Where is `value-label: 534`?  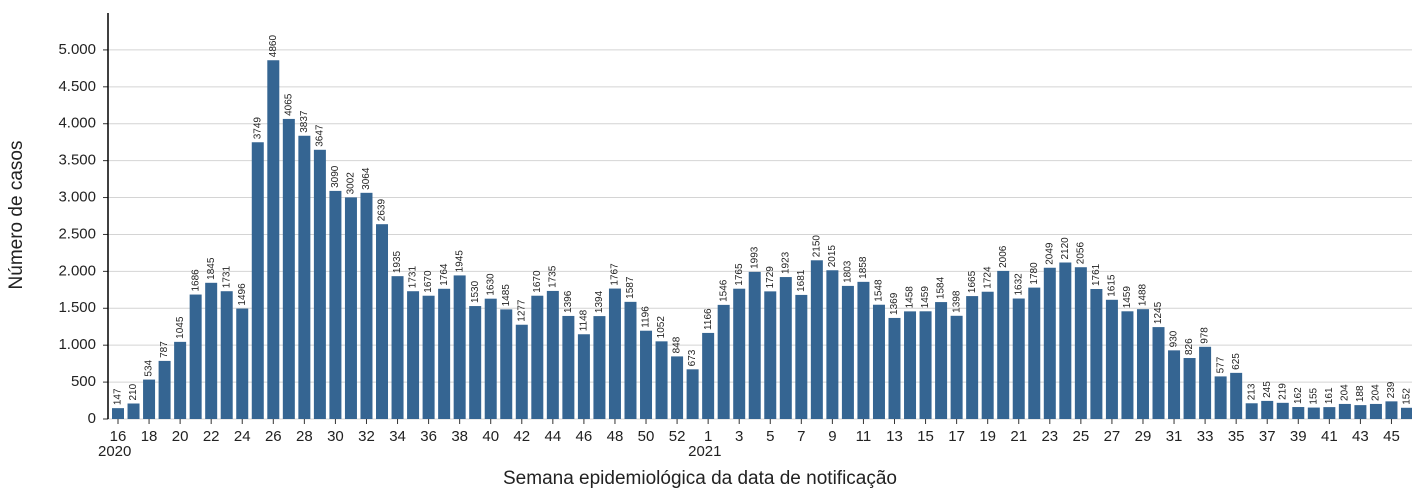 value-label: 534 is located at coordinates (149, 367).